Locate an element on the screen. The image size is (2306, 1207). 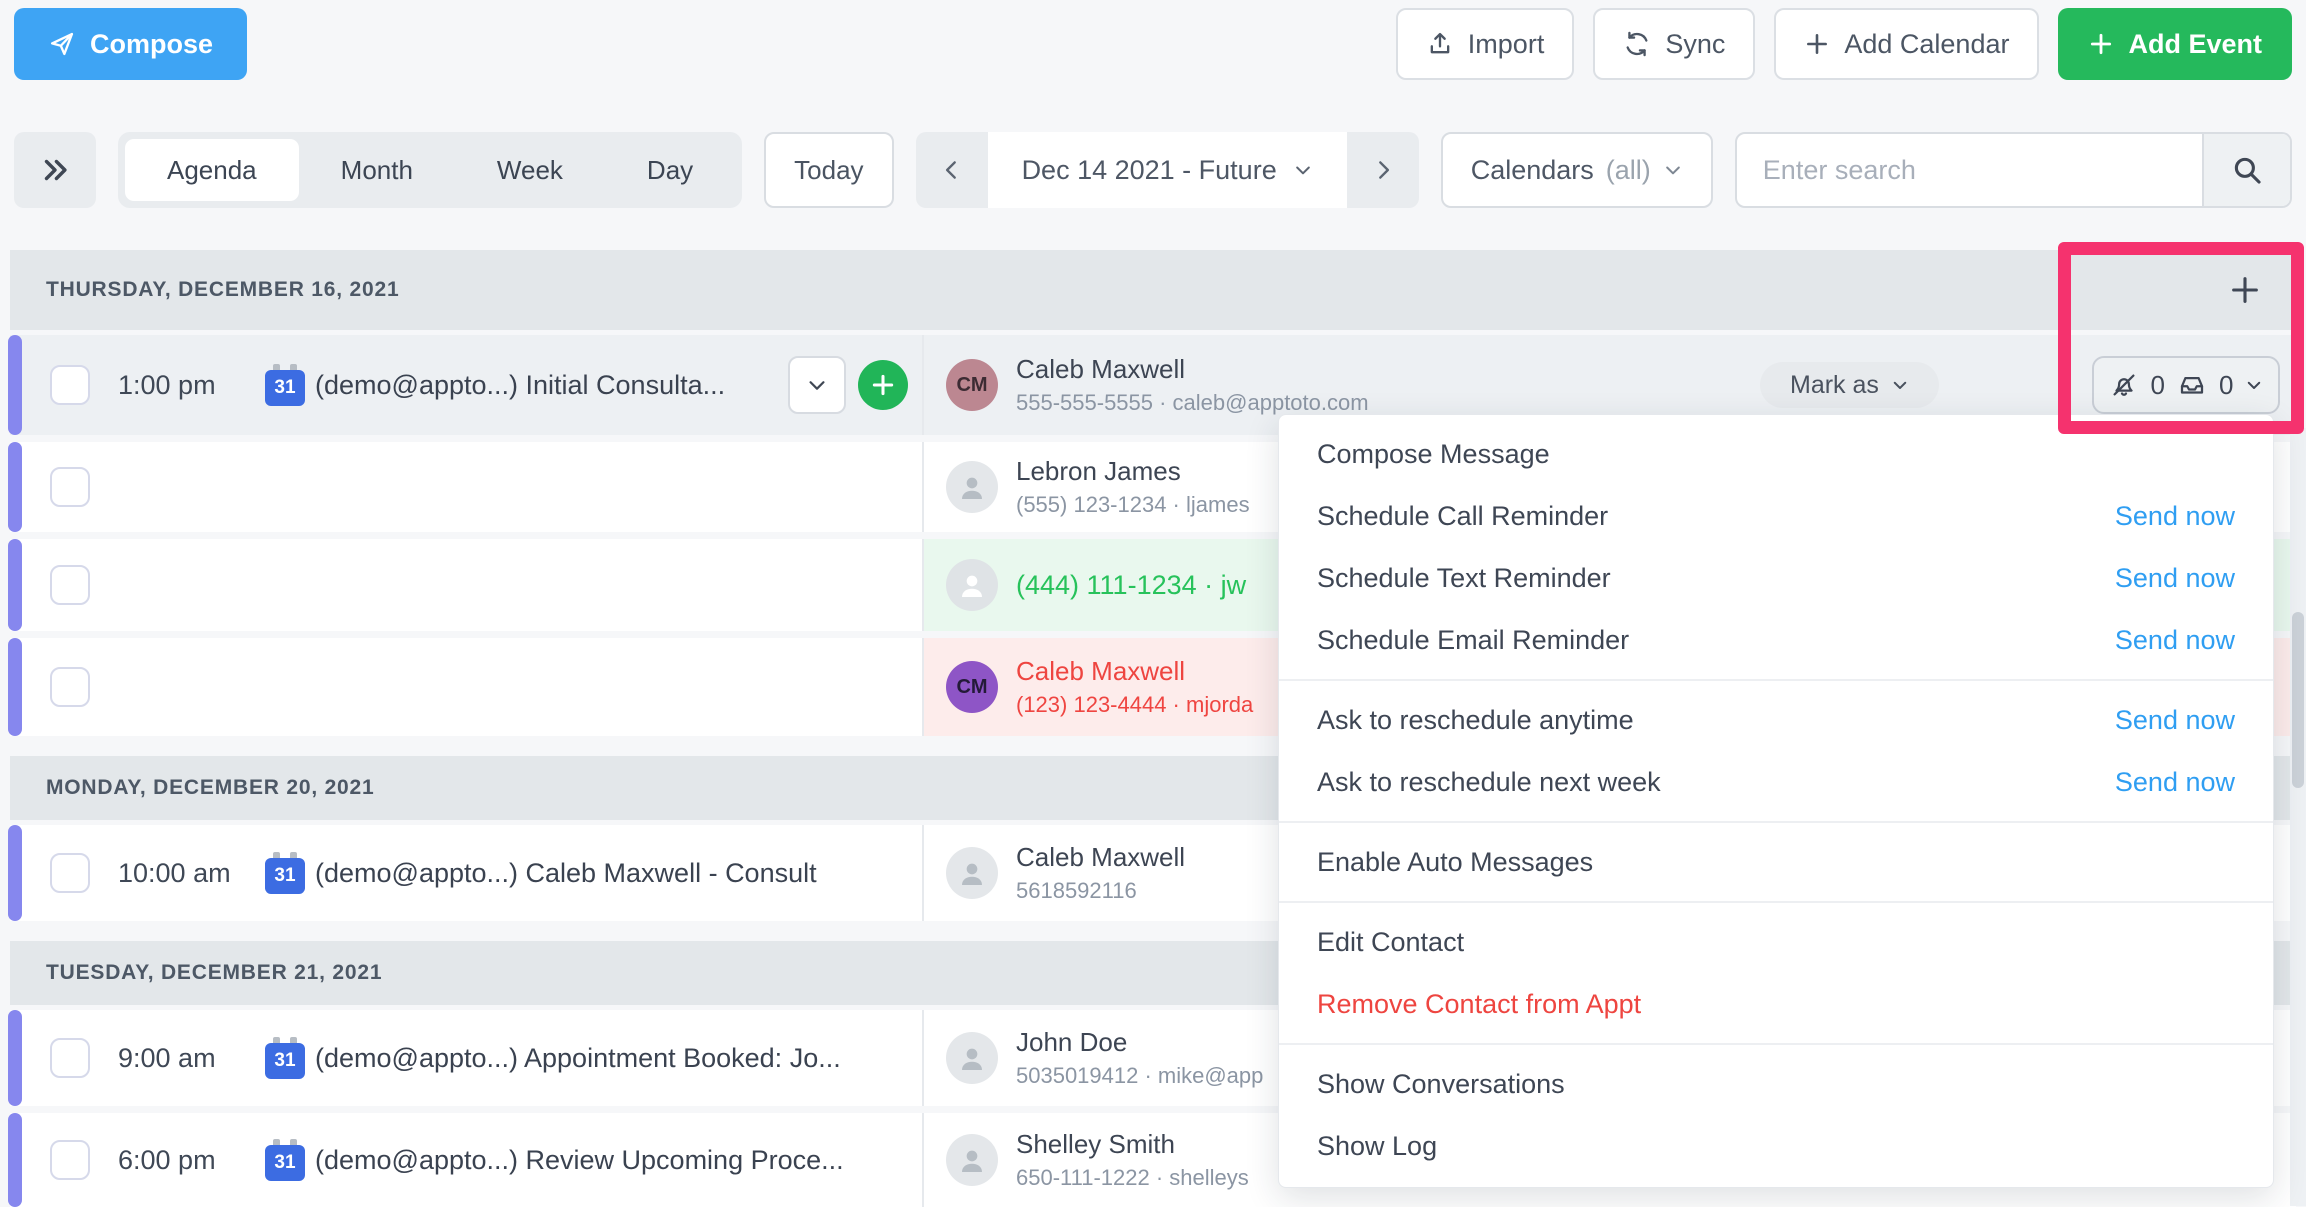
next-period-button is located at coordinates (1383, 170).